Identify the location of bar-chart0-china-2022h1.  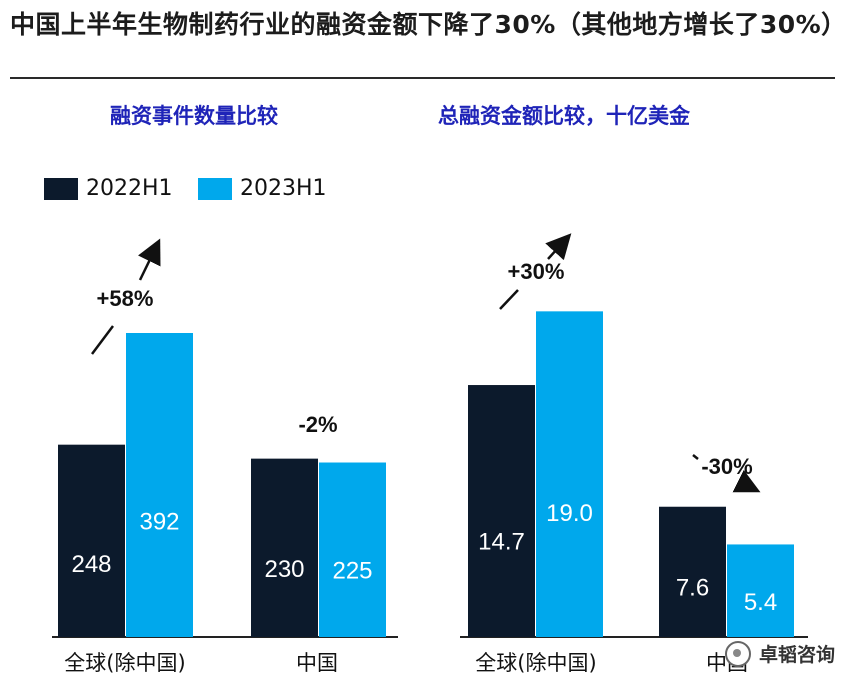
(284, 547).